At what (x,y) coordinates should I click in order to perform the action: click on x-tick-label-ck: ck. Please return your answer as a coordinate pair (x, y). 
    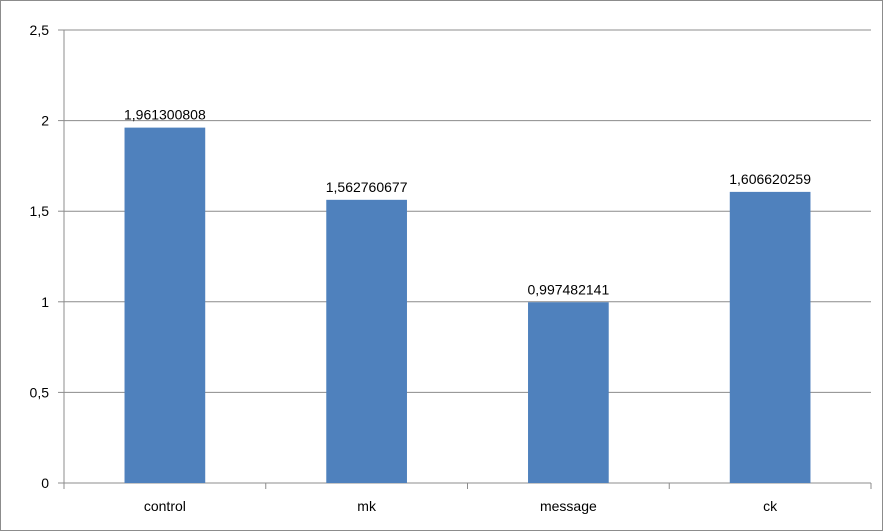
    Looking at the image, I should click on (770, 506).